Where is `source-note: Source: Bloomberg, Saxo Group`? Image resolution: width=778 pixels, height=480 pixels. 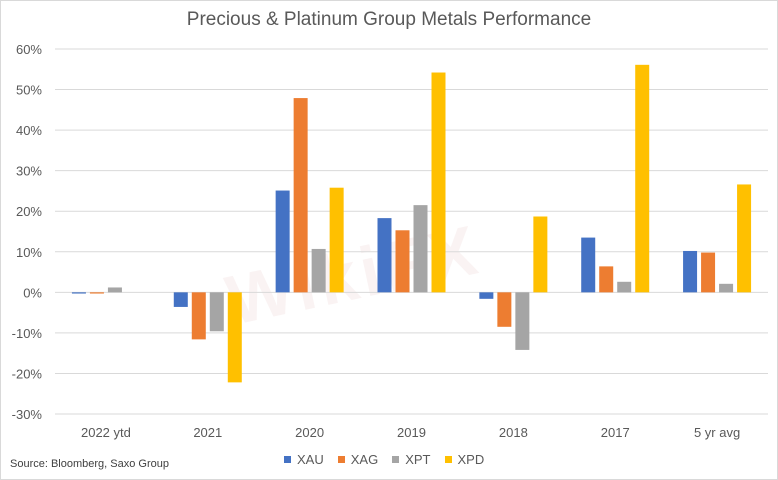
source-note: Source: Bloomberg, Saxo Group is located at coordinates (89, 464).